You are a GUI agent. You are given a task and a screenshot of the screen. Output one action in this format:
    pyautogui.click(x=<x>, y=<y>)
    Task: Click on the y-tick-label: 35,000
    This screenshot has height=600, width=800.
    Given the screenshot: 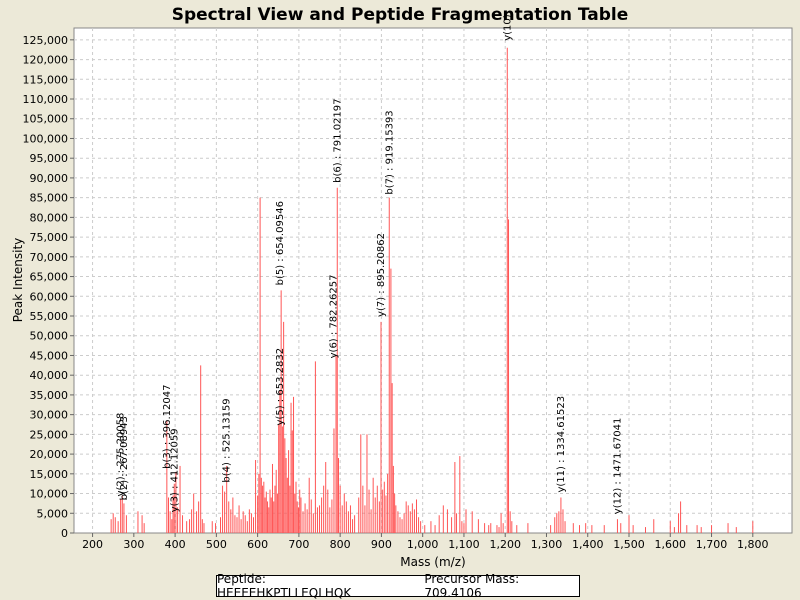 What is the action you would take?
    pyautogui.click(x=49, y=395)
    